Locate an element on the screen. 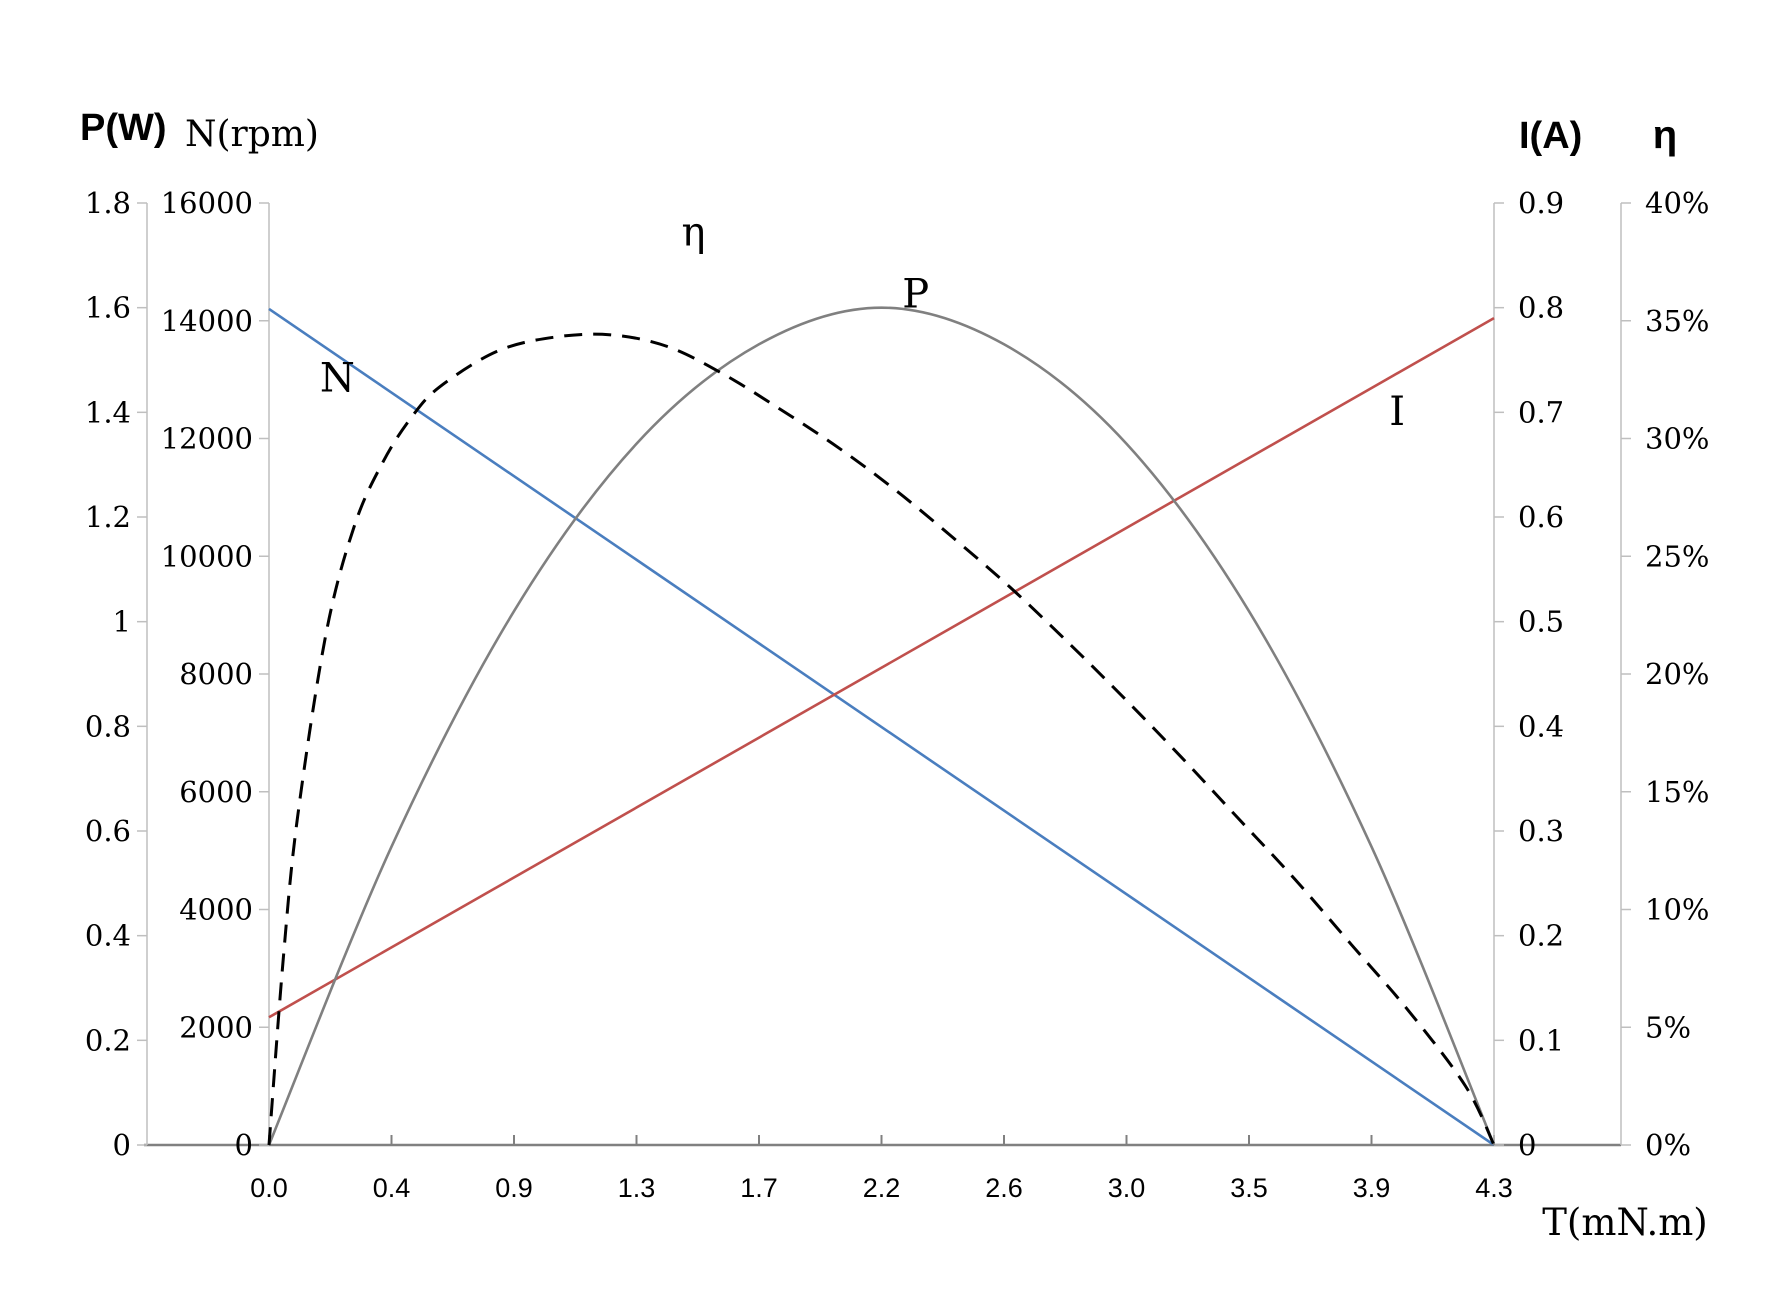 The width and height of the screenshot is (1771, 1290). x-tick-label: 0.0 is located at coordinates (269, 1188).